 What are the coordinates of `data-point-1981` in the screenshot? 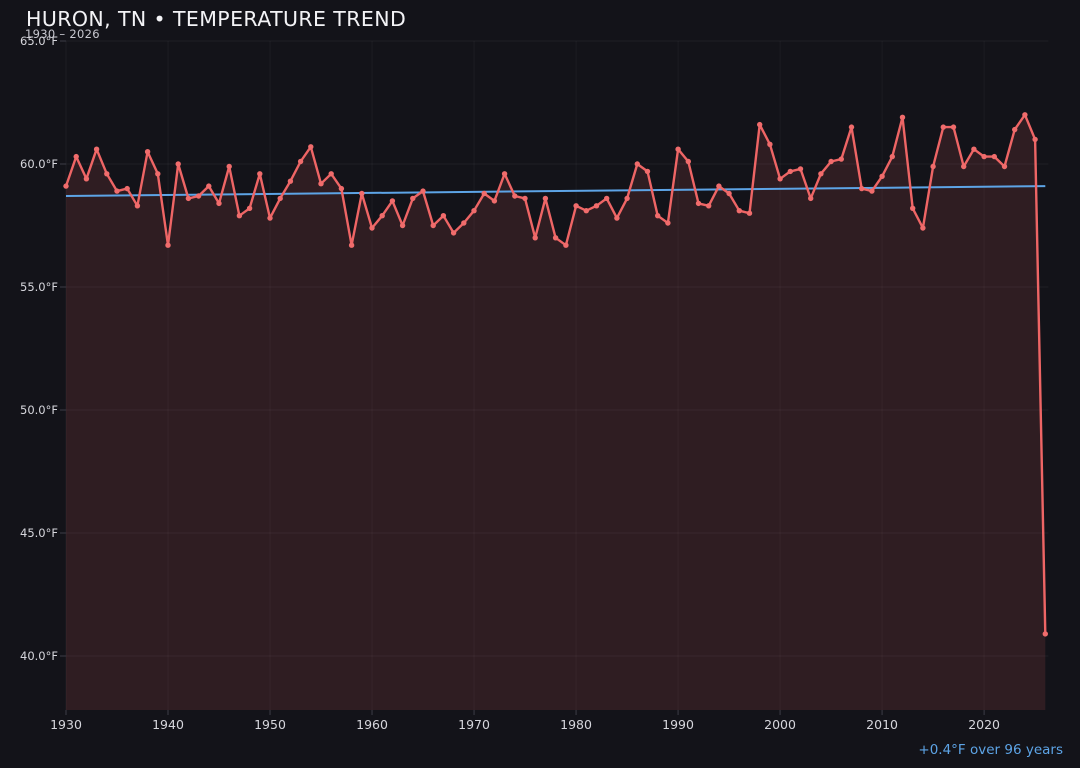 It's located at (586, 211).